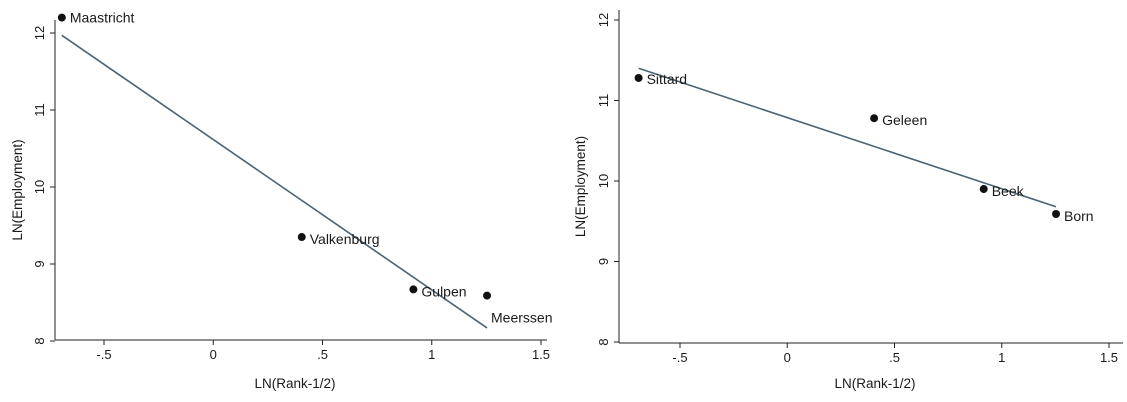 This screenshot has height=402, width=1127. I want to click on left-x-tick-label: .5, so click(322, 354).